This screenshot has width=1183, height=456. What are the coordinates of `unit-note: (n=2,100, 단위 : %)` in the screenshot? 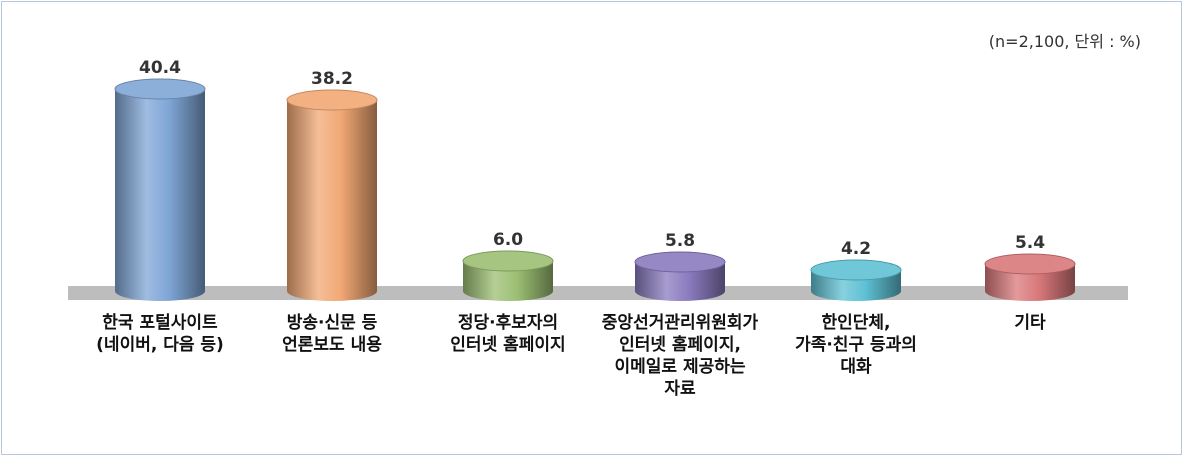 It's located at (1064, 41).